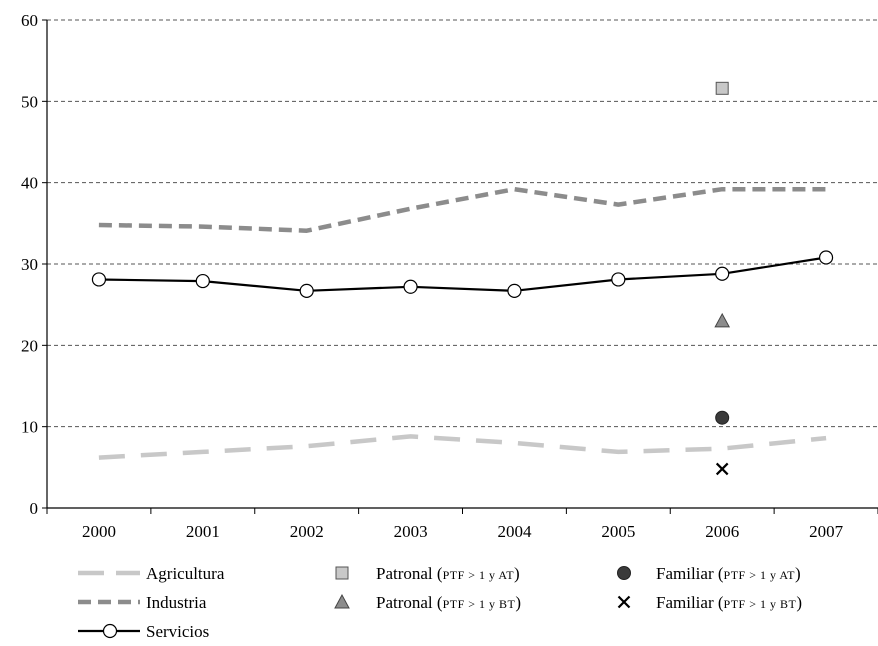 The height and width of the screenshot is (646, 878). What do you see at coordinates (29, 20) in the screenshot?
I see `y-tick-label: 60` at bounding box center [29, 20].